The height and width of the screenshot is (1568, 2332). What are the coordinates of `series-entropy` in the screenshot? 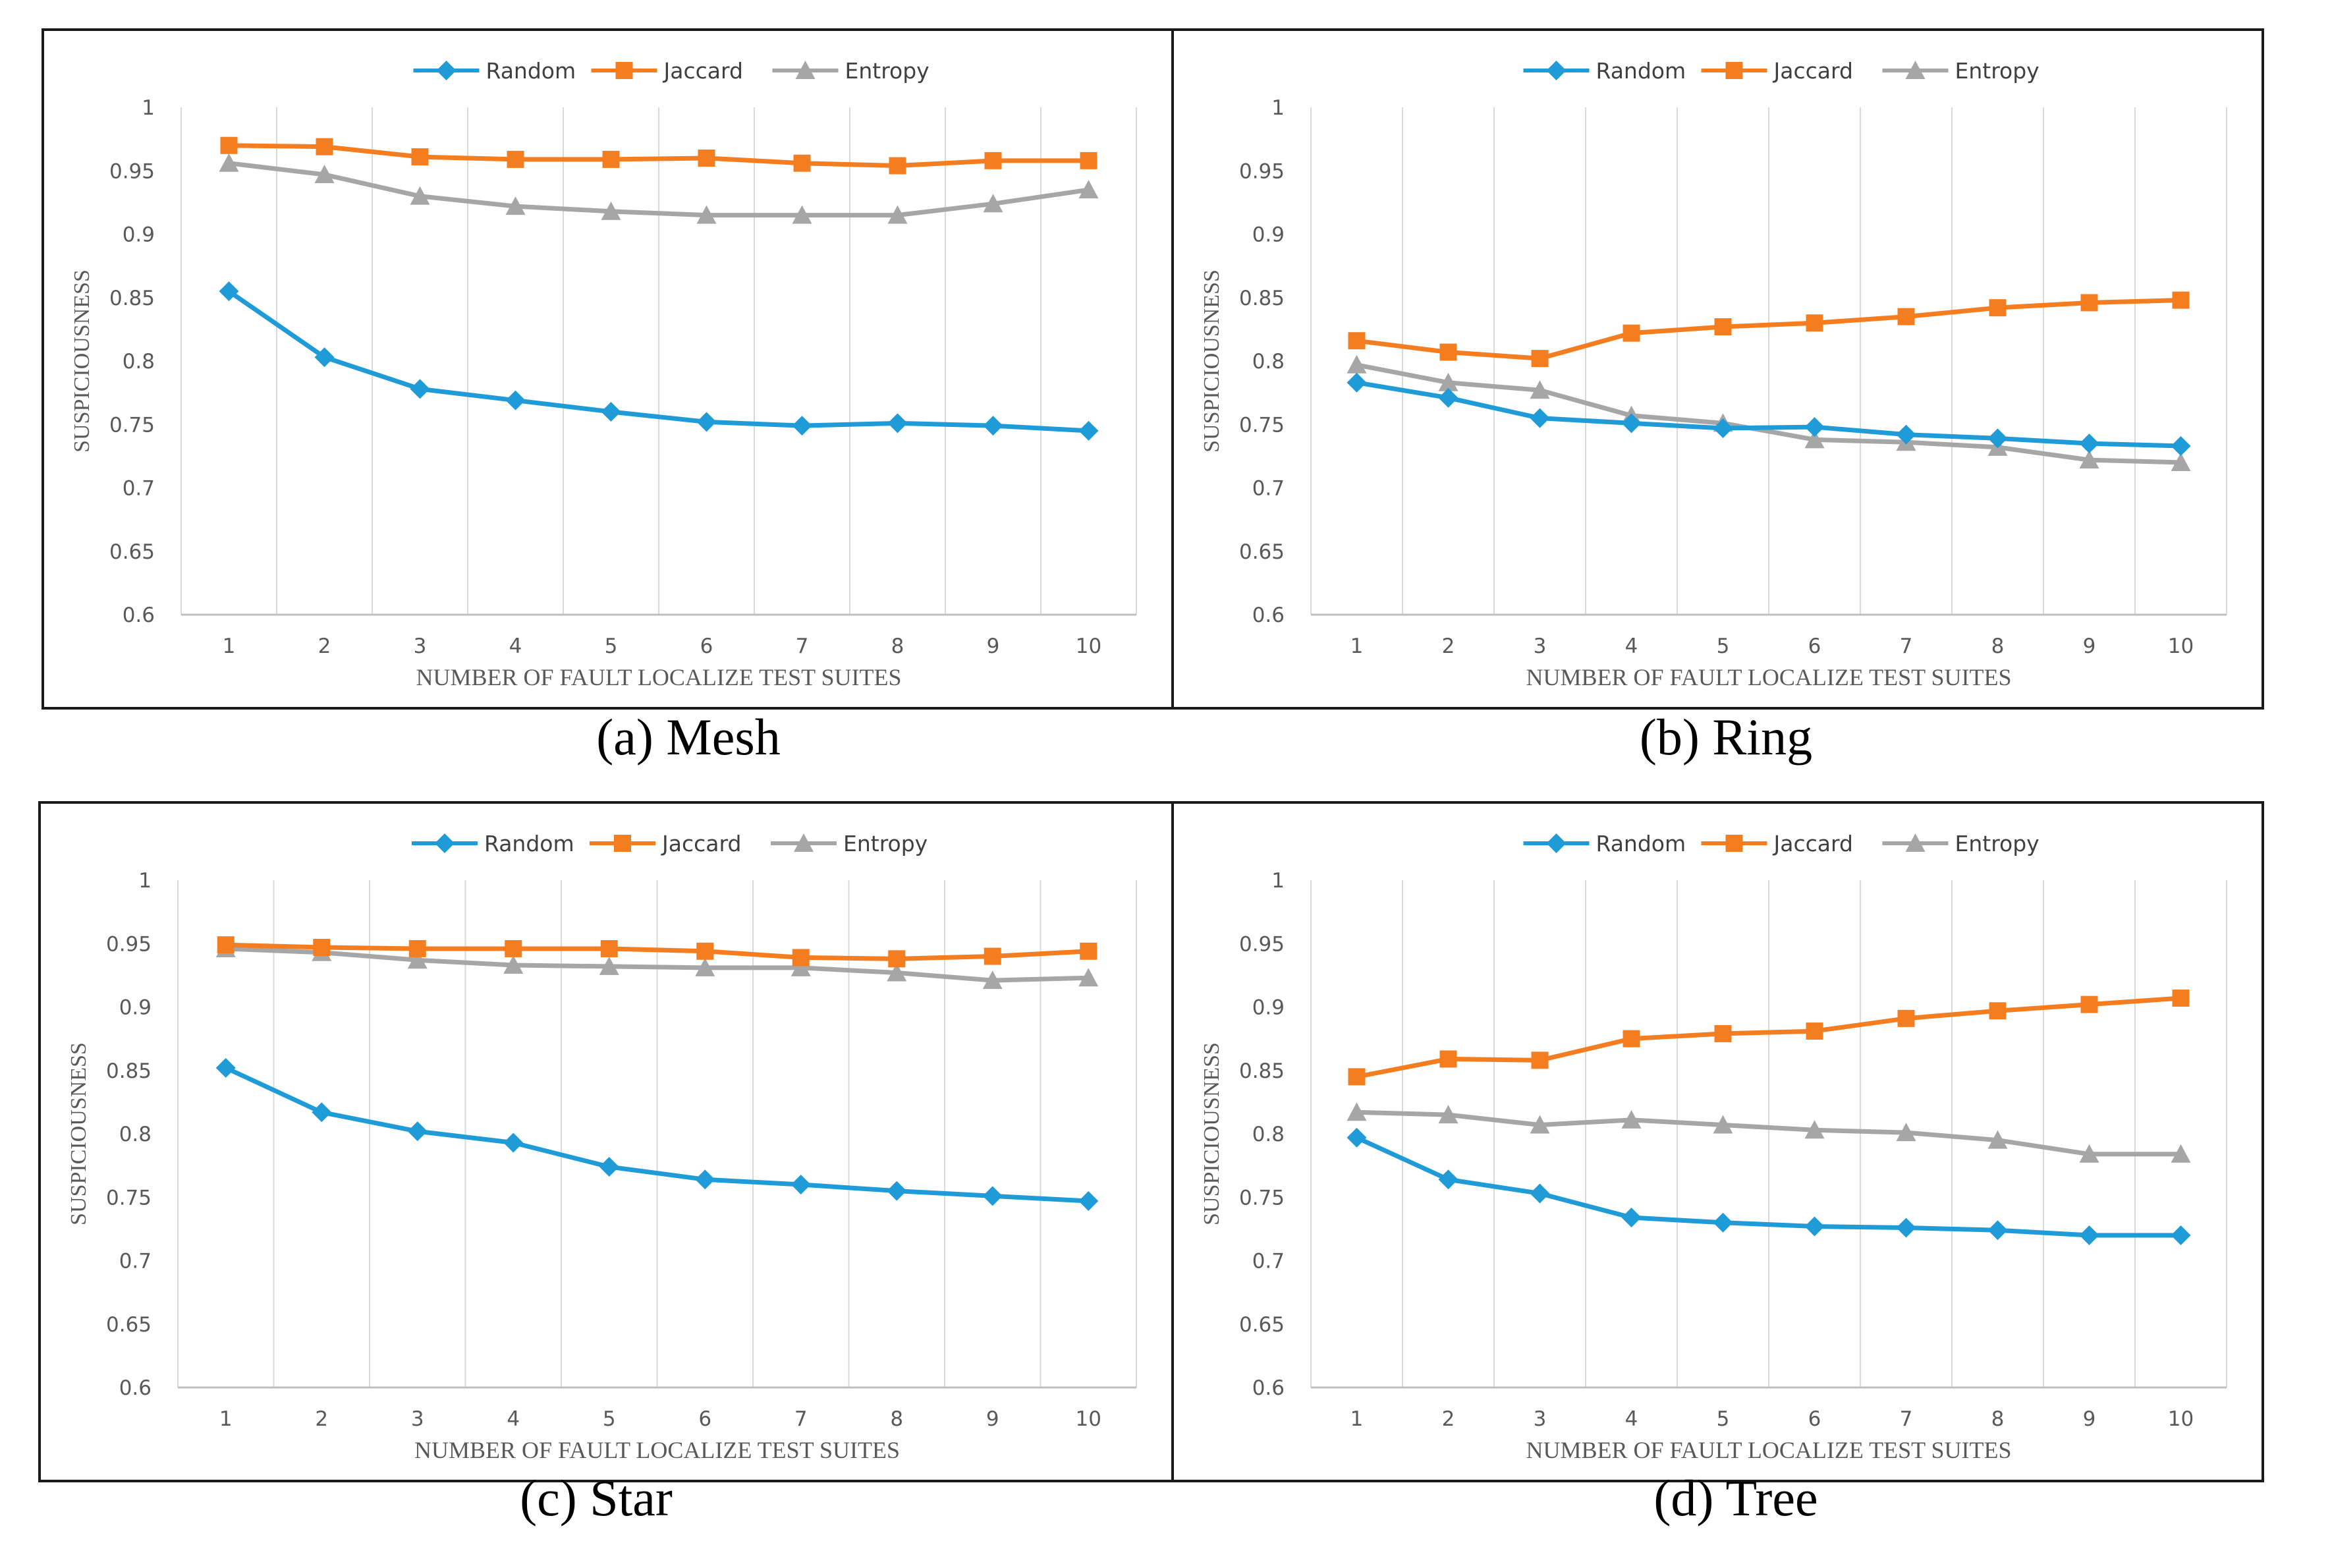 It's located at (659, 188).